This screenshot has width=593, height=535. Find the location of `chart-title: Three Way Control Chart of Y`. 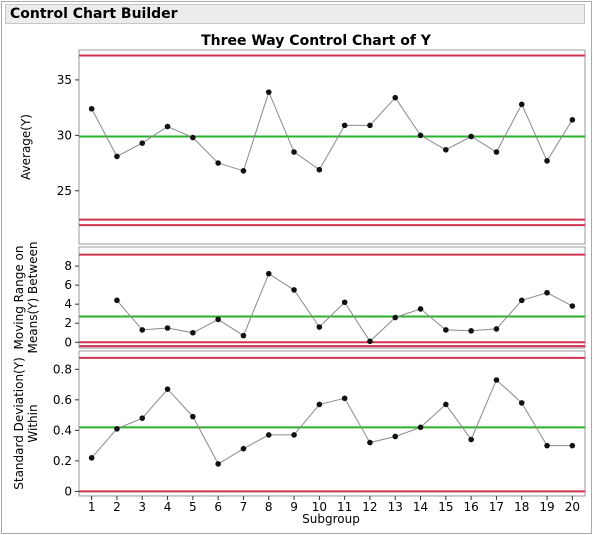

chart-title: Three Way Control Chart of Y is located at coordinates (316, 41).